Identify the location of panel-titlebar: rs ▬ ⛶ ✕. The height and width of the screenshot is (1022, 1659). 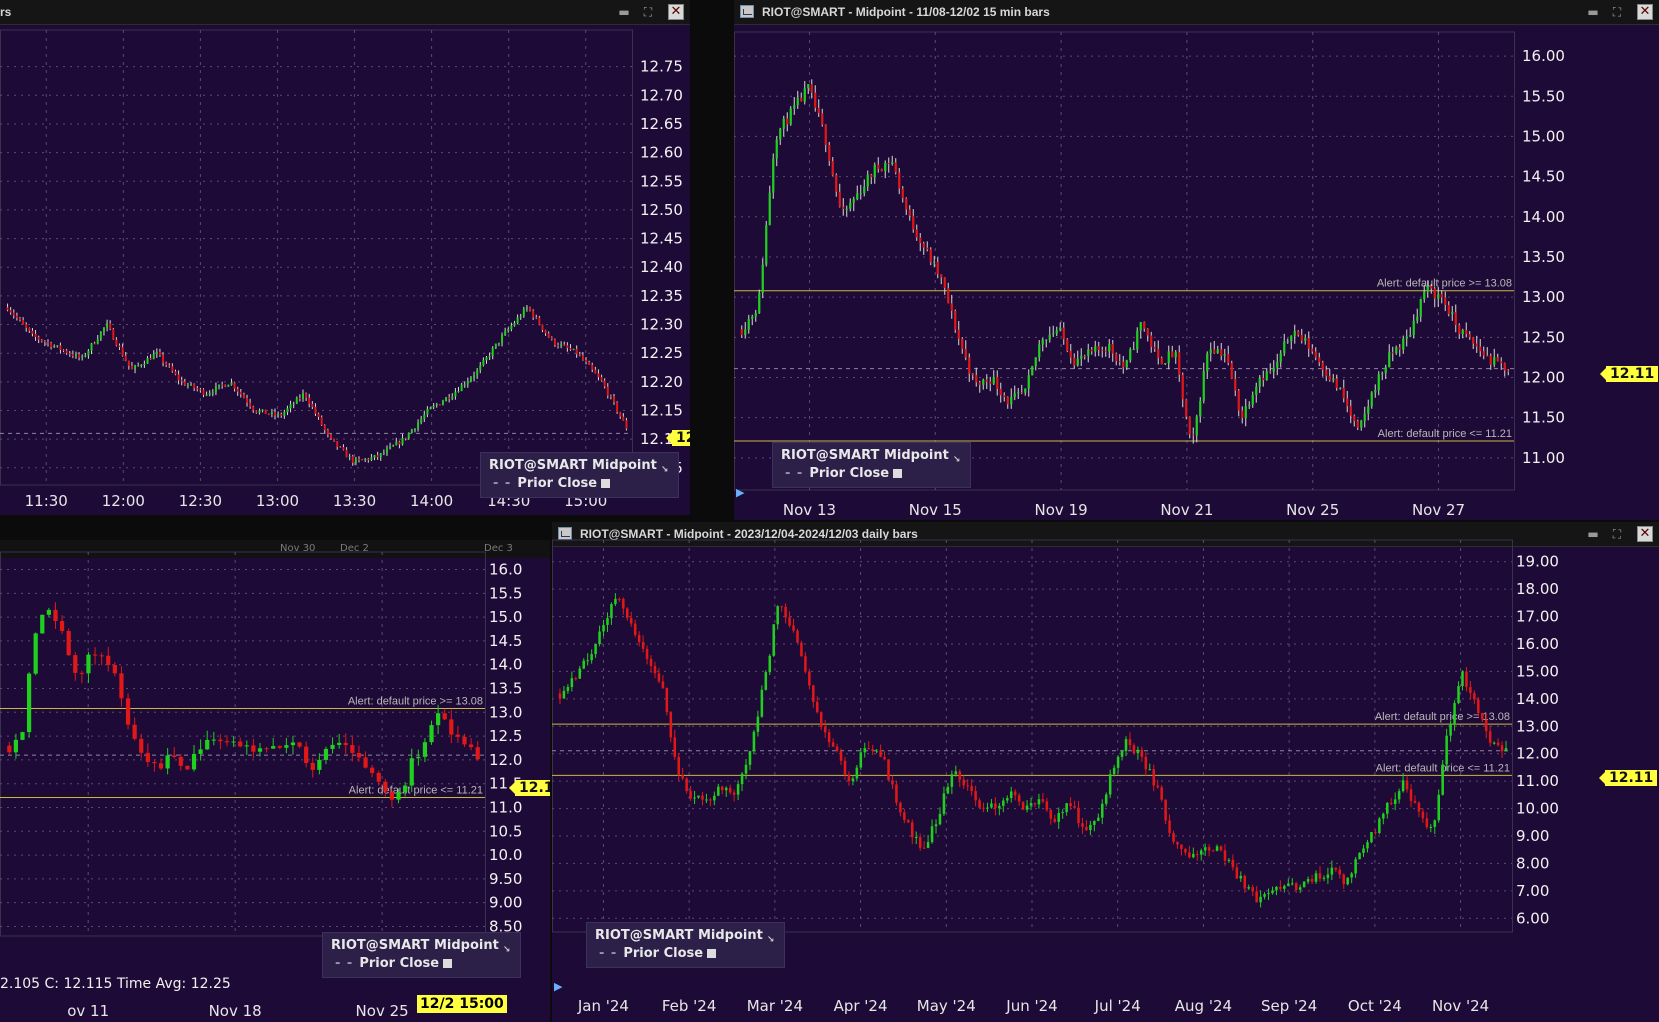
(345, 12).